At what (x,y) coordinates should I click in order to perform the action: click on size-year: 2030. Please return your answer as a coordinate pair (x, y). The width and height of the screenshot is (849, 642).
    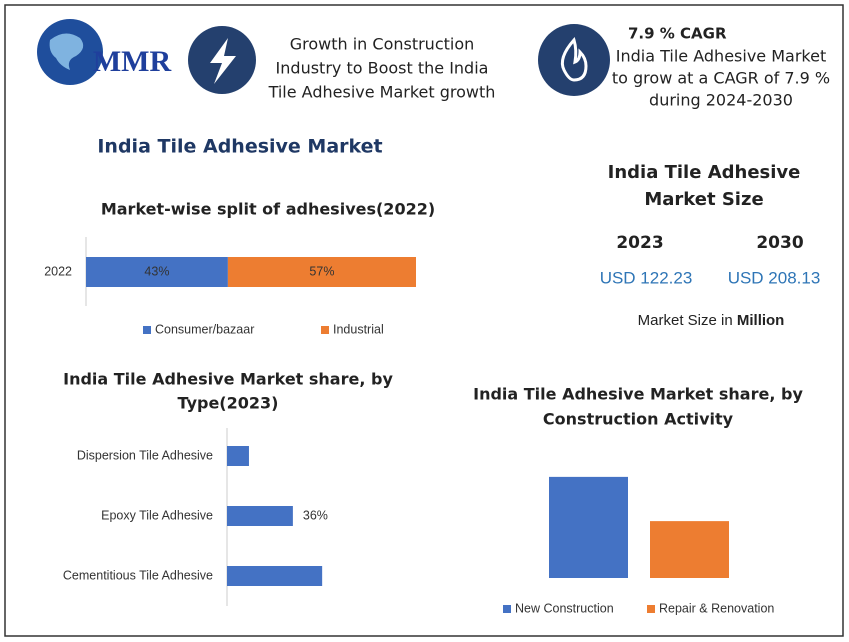
    Looking at the image, I should click on (779, 243).